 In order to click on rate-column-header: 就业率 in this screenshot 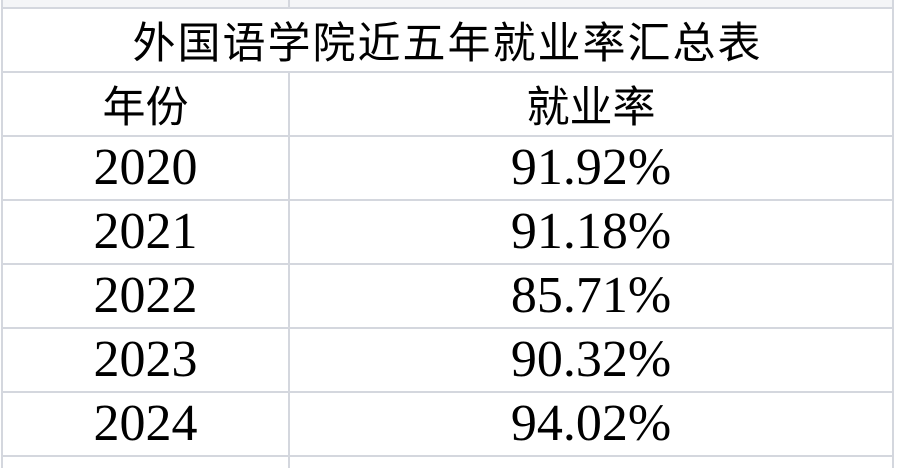, I will do `click(591, 104)`.